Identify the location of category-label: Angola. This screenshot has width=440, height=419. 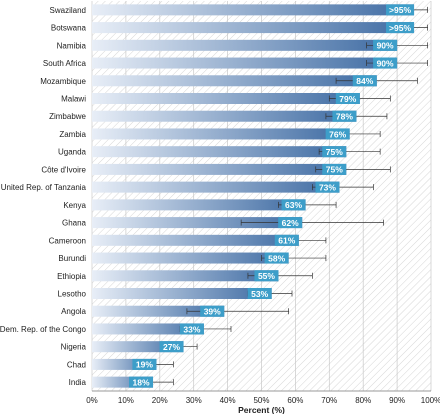
(73, 311).